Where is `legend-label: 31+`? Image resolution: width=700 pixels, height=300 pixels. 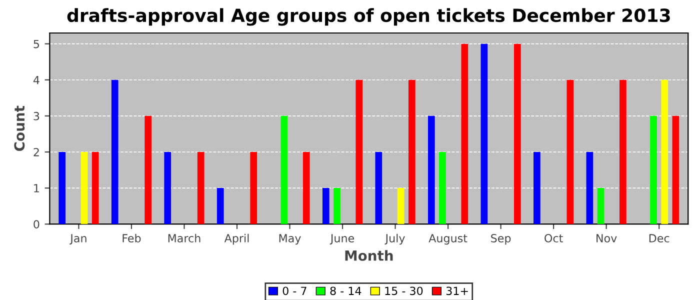 legend-label: 31+ is located at coordinates (457, 291).